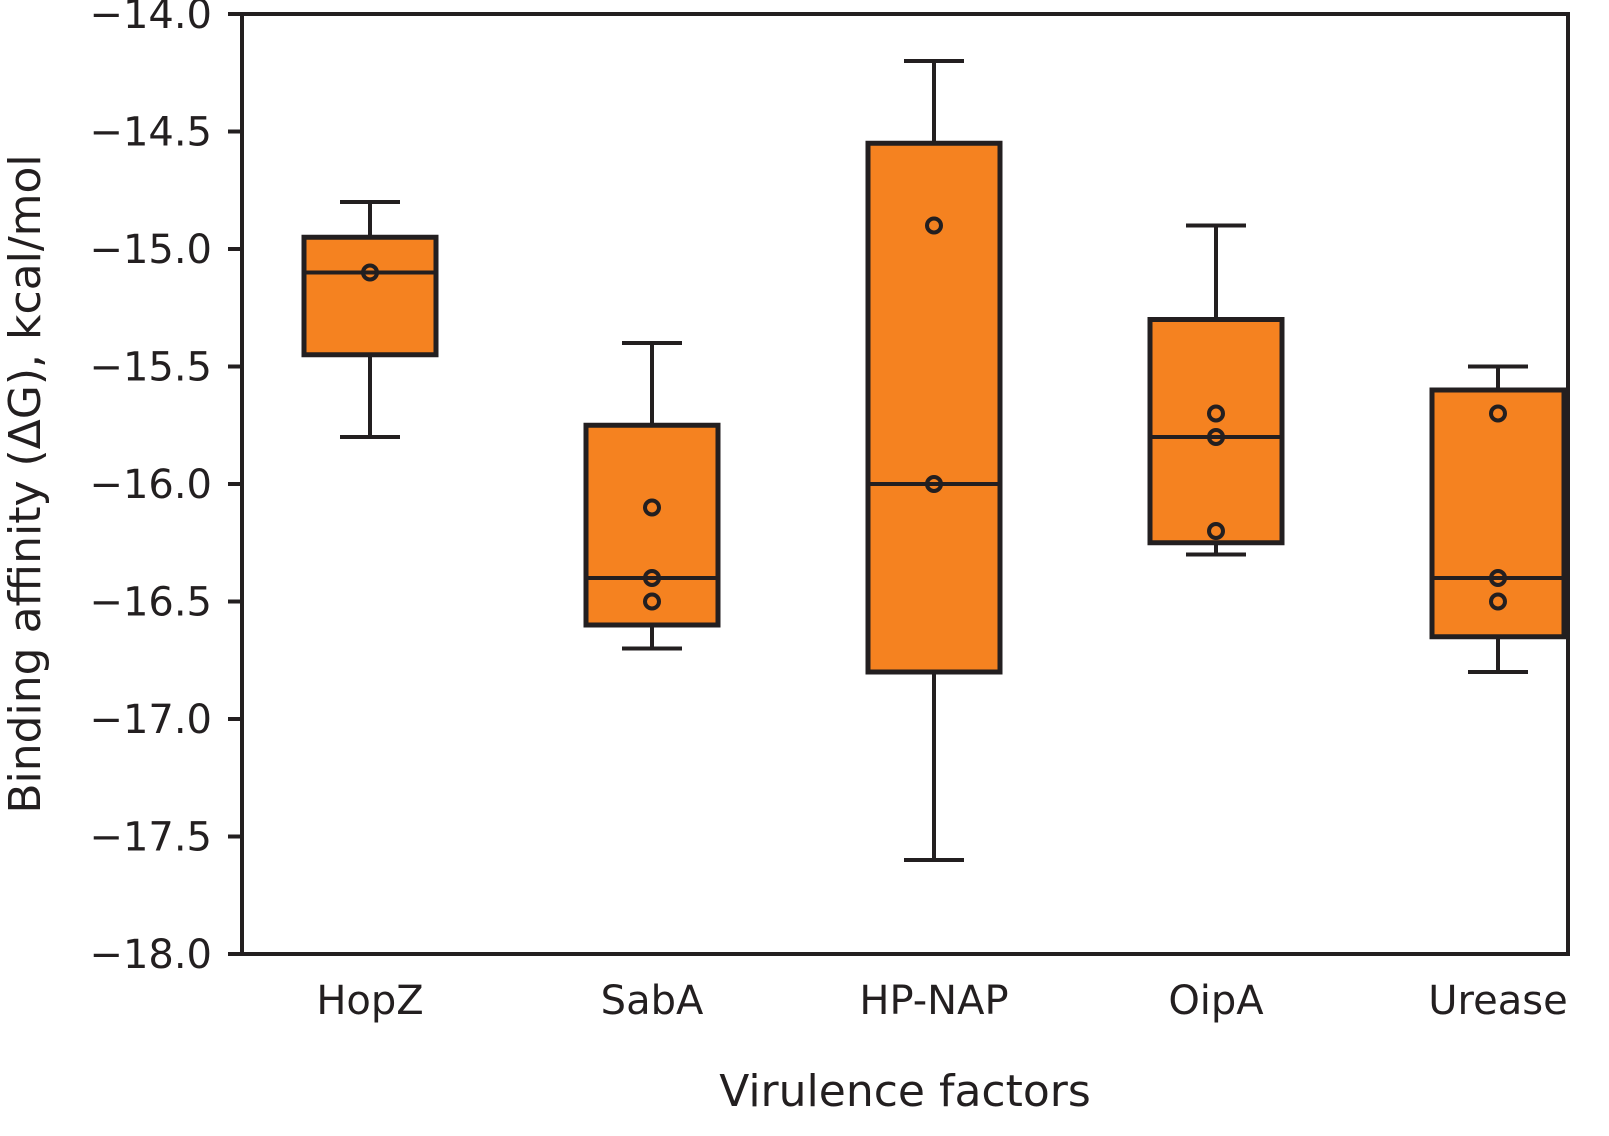 This screenshot has height=1136, width=1609. I want to click on y-tick-label: −14.0, so click(150, 19).